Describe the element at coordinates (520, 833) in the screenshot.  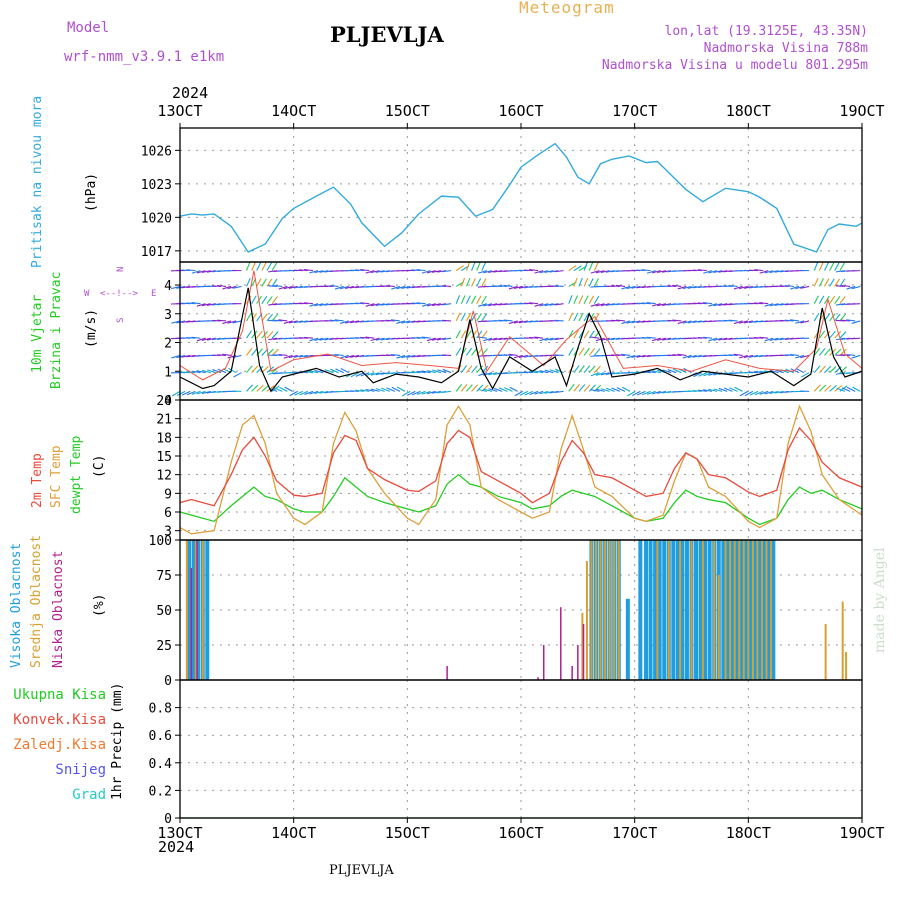
I see `x-tick-label-bottom: 16OCT` at that location.